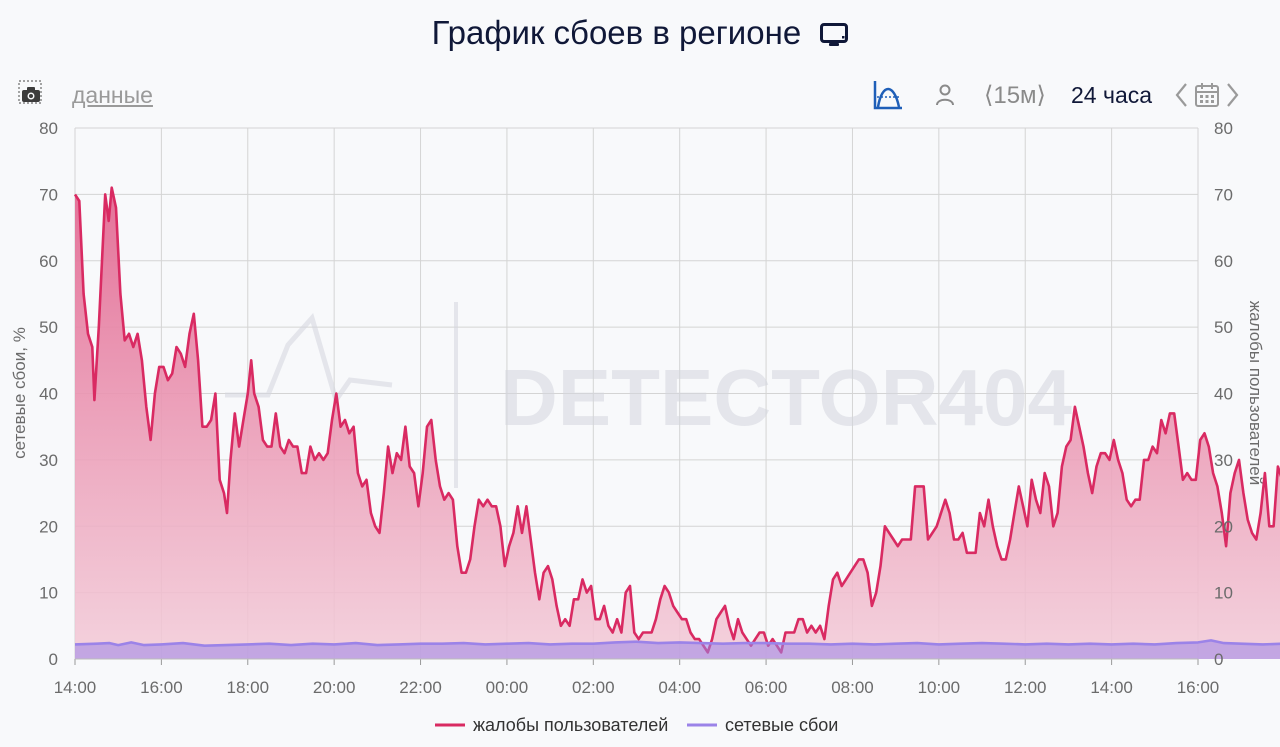  Describe the element at coordinates (1223, 327) in the screenshot. I see `y-tick-label-right: 50` at that location.